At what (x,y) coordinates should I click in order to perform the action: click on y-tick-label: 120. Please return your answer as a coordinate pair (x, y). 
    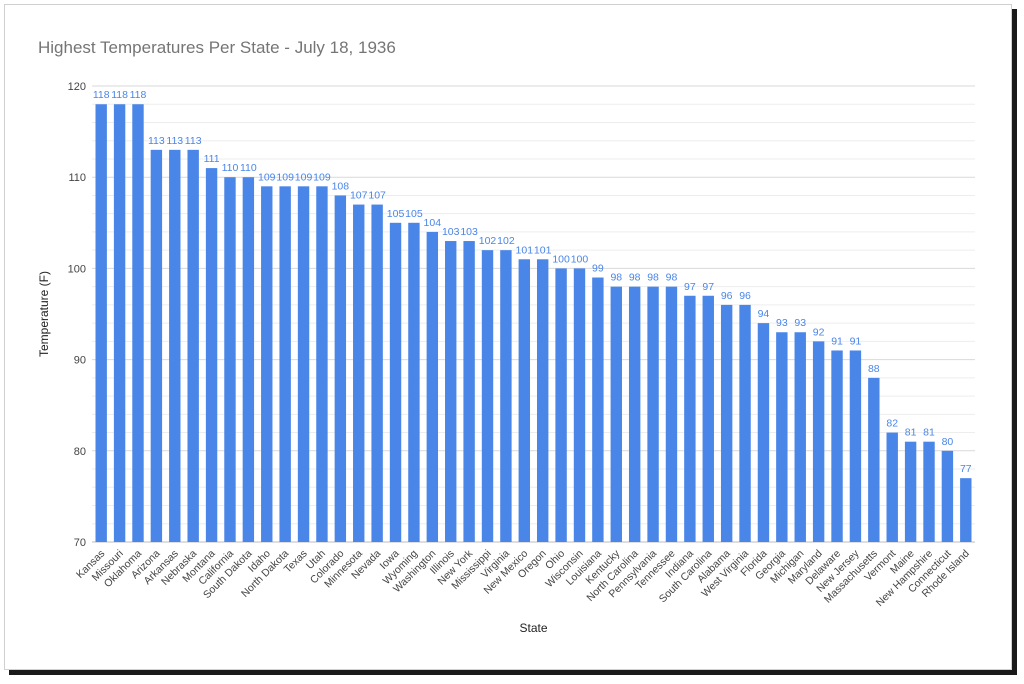
    Looking at the image, I should click on (77, 87).